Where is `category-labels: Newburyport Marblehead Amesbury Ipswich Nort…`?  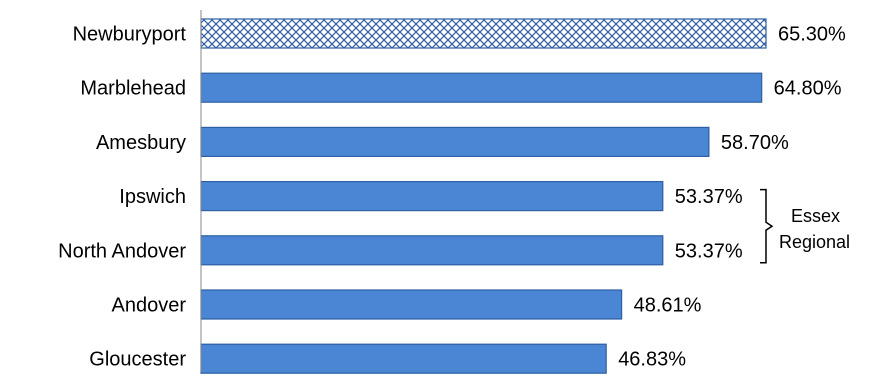
category-labels: Newburyport Marblehead Amesbury Ipswich Nort… is located at coordinates (122, 197).